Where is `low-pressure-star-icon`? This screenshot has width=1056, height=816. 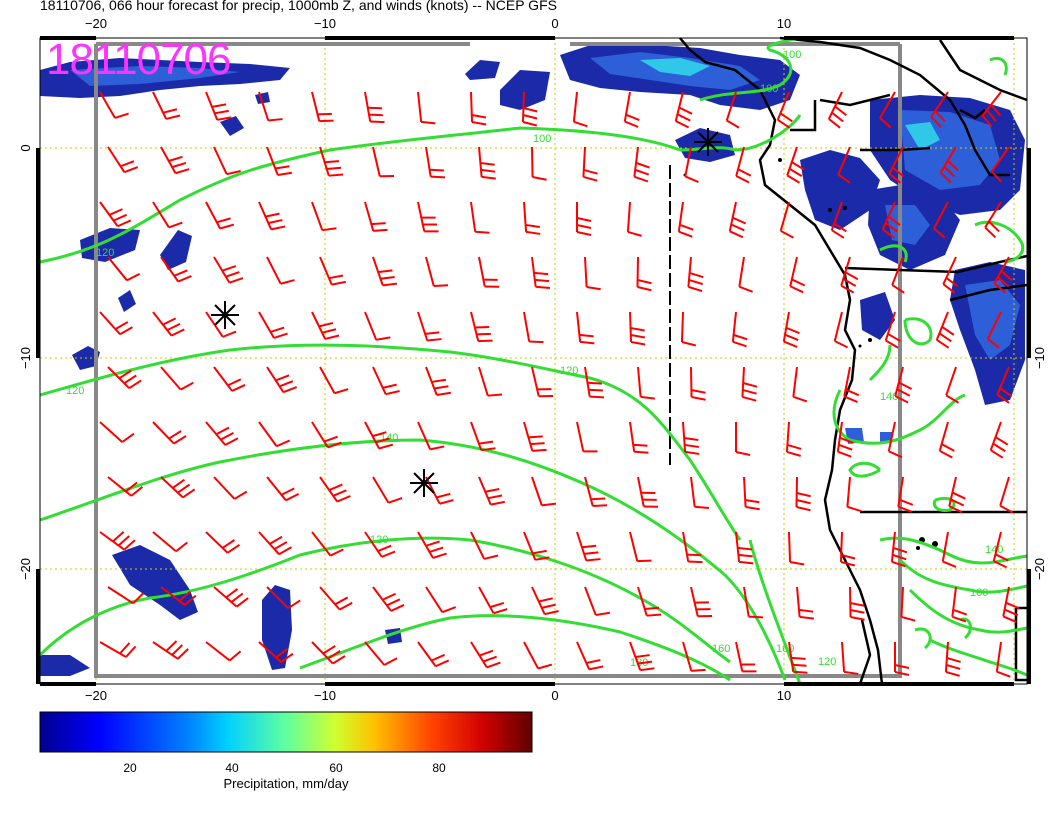
low-pressure-star-icon is located at coordinates (708, 142).